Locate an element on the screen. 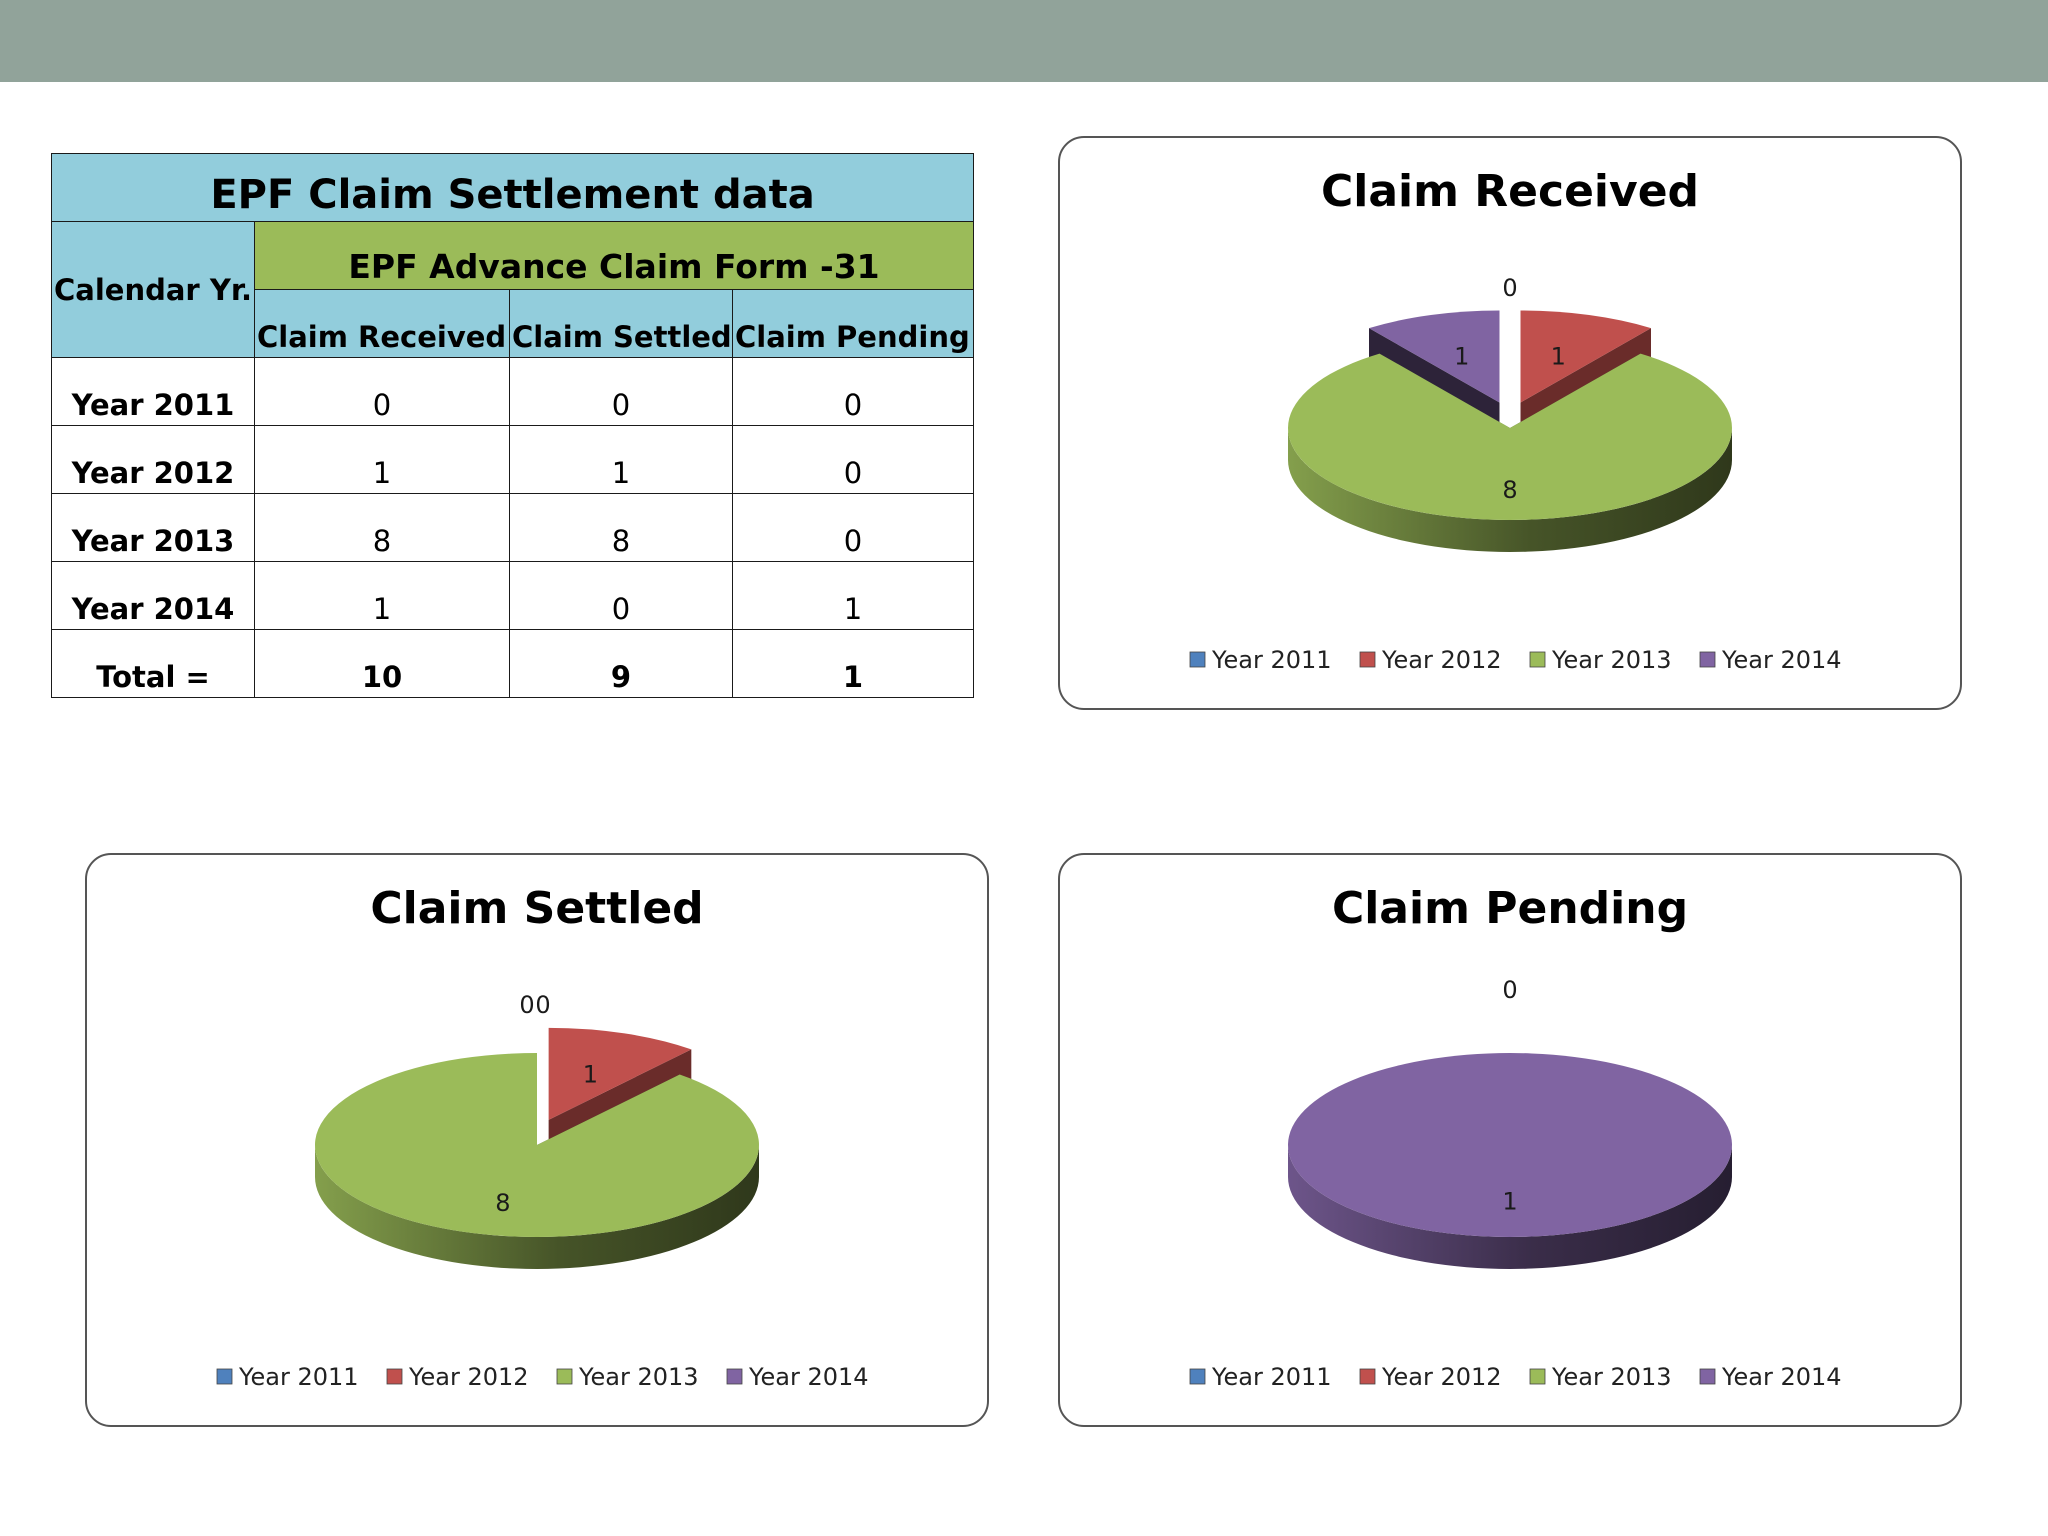  cell-received: 0 is located at coordinates (382, 391).